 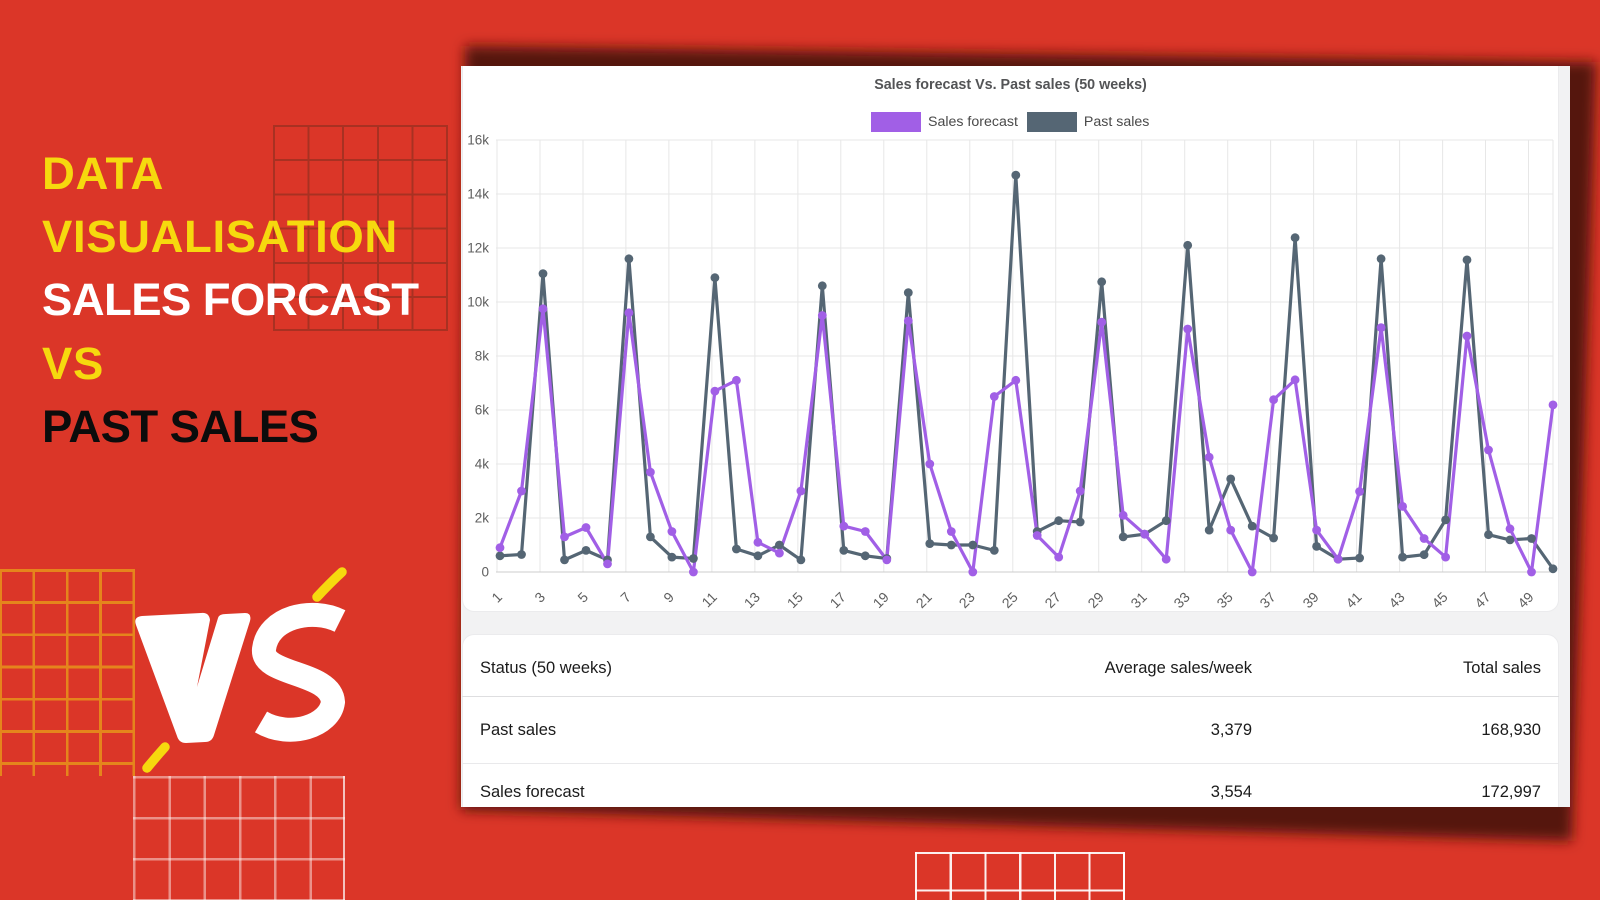 What do you see at coordinates (1095, 600) in the screenshot?
I see `svg-text: 29` at bounding box center [1095, 600].